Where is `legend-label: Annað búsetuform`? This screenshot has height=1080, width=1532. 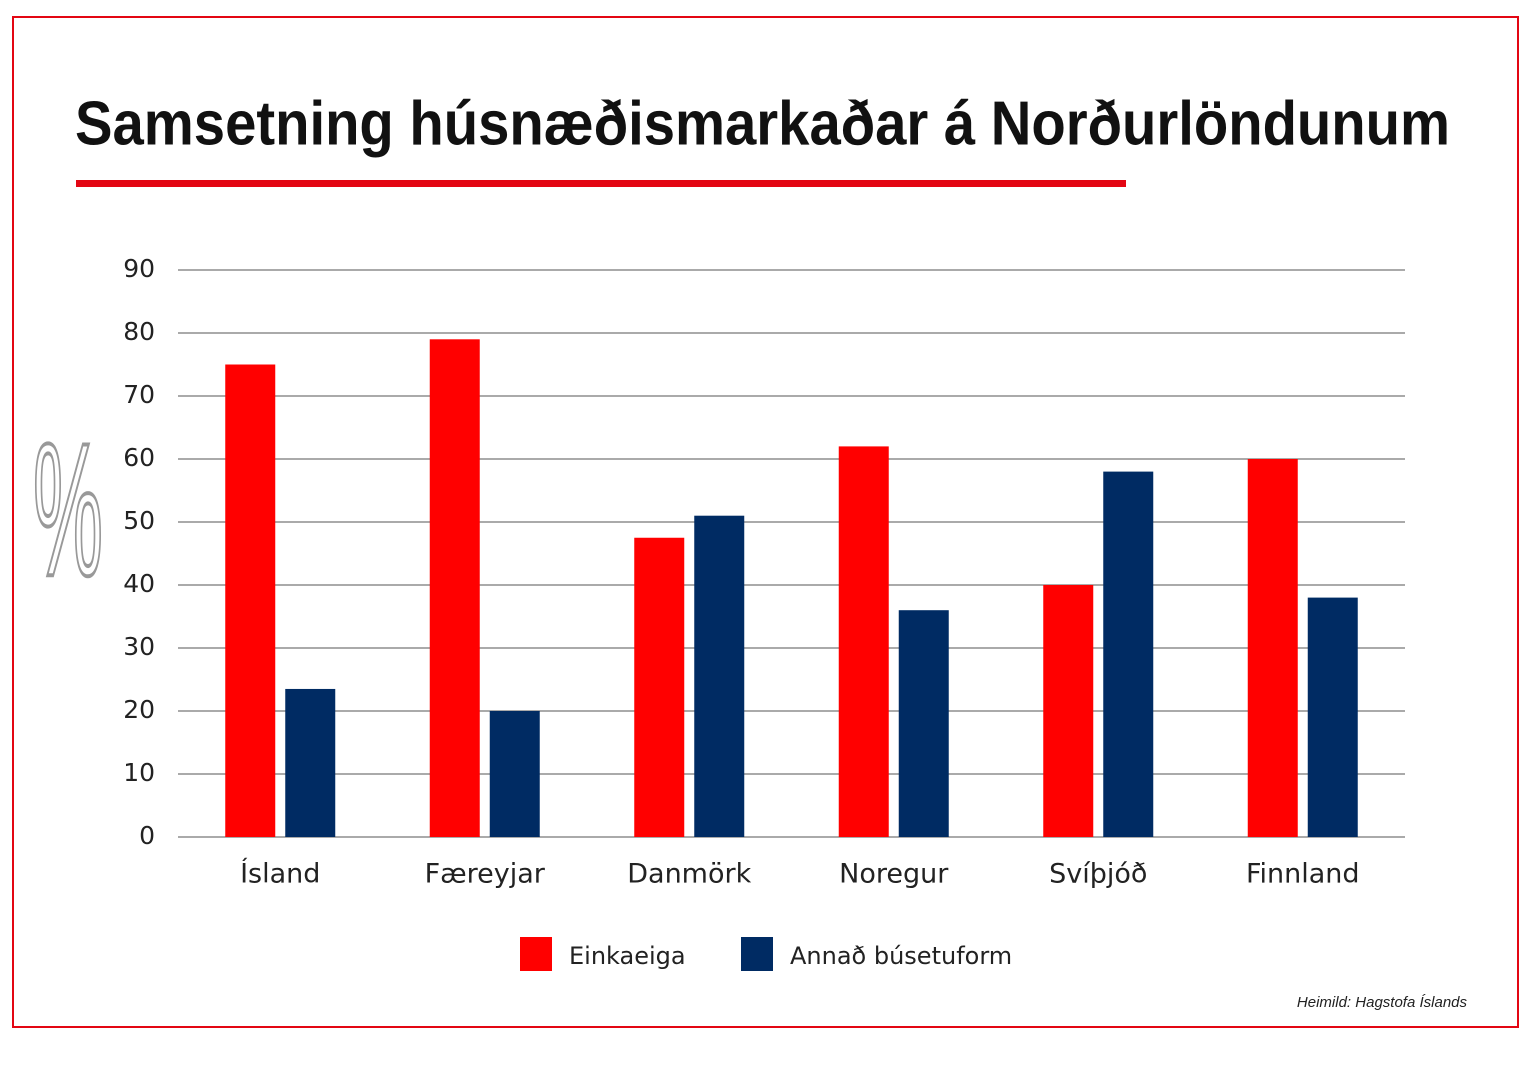
legend-label: Annað búsetuform is located at coordinates (901, 956).